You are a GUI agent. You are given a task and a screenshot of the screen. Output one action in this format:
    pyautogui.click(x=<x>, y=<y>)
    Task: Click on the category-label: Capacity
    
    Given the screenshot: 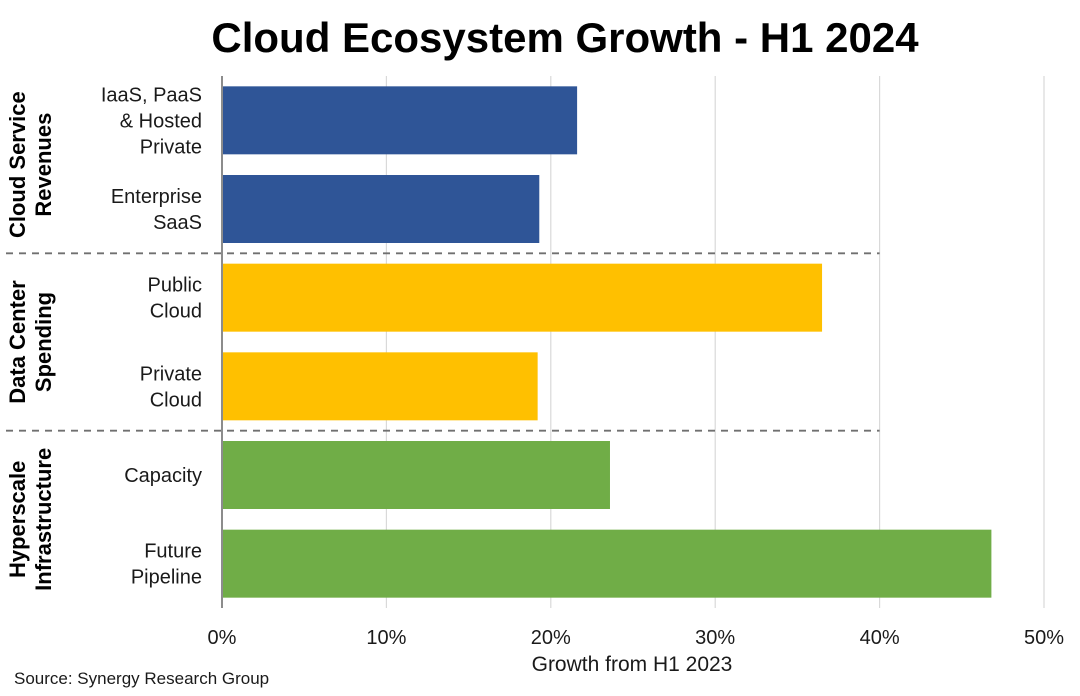 What is the action you would take?
    pyautogui.click(x=163, y=476)
    